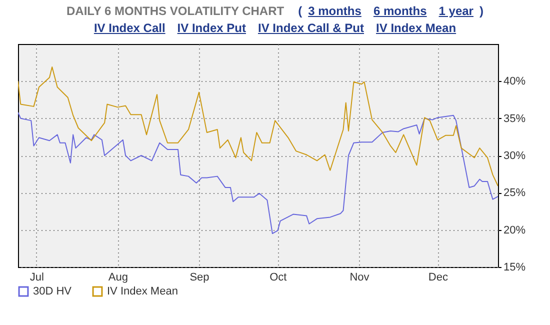 This screenshot has width=550, height=325. What do you see at coordinates (311, 28) in the screenshot?
I see `text: IV Index Call & Put` at bounding box center [311, 28].